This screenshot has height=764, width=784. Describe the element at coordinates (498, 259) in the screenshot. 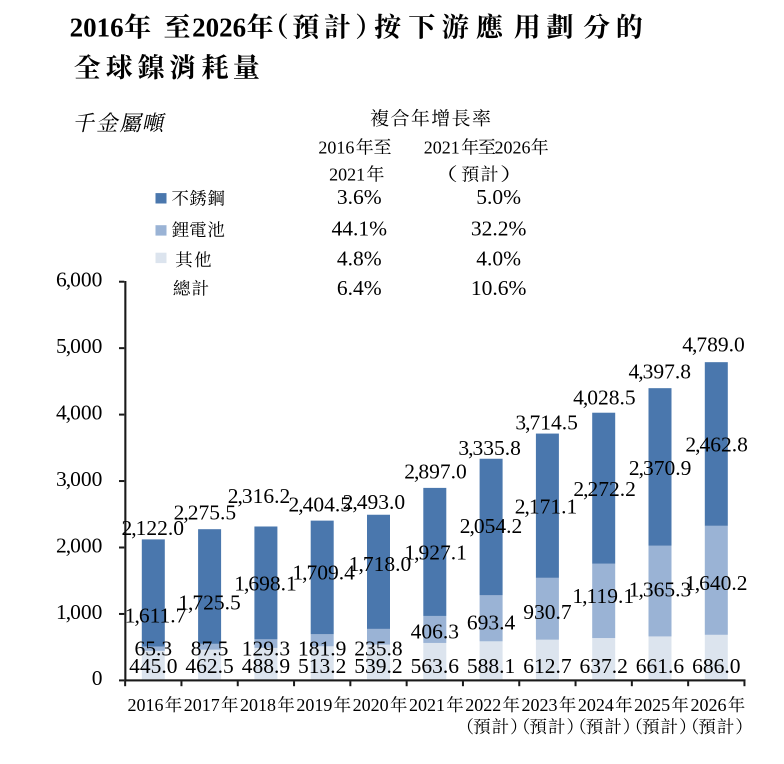

I see `svg-text: 4.0%` at that location.